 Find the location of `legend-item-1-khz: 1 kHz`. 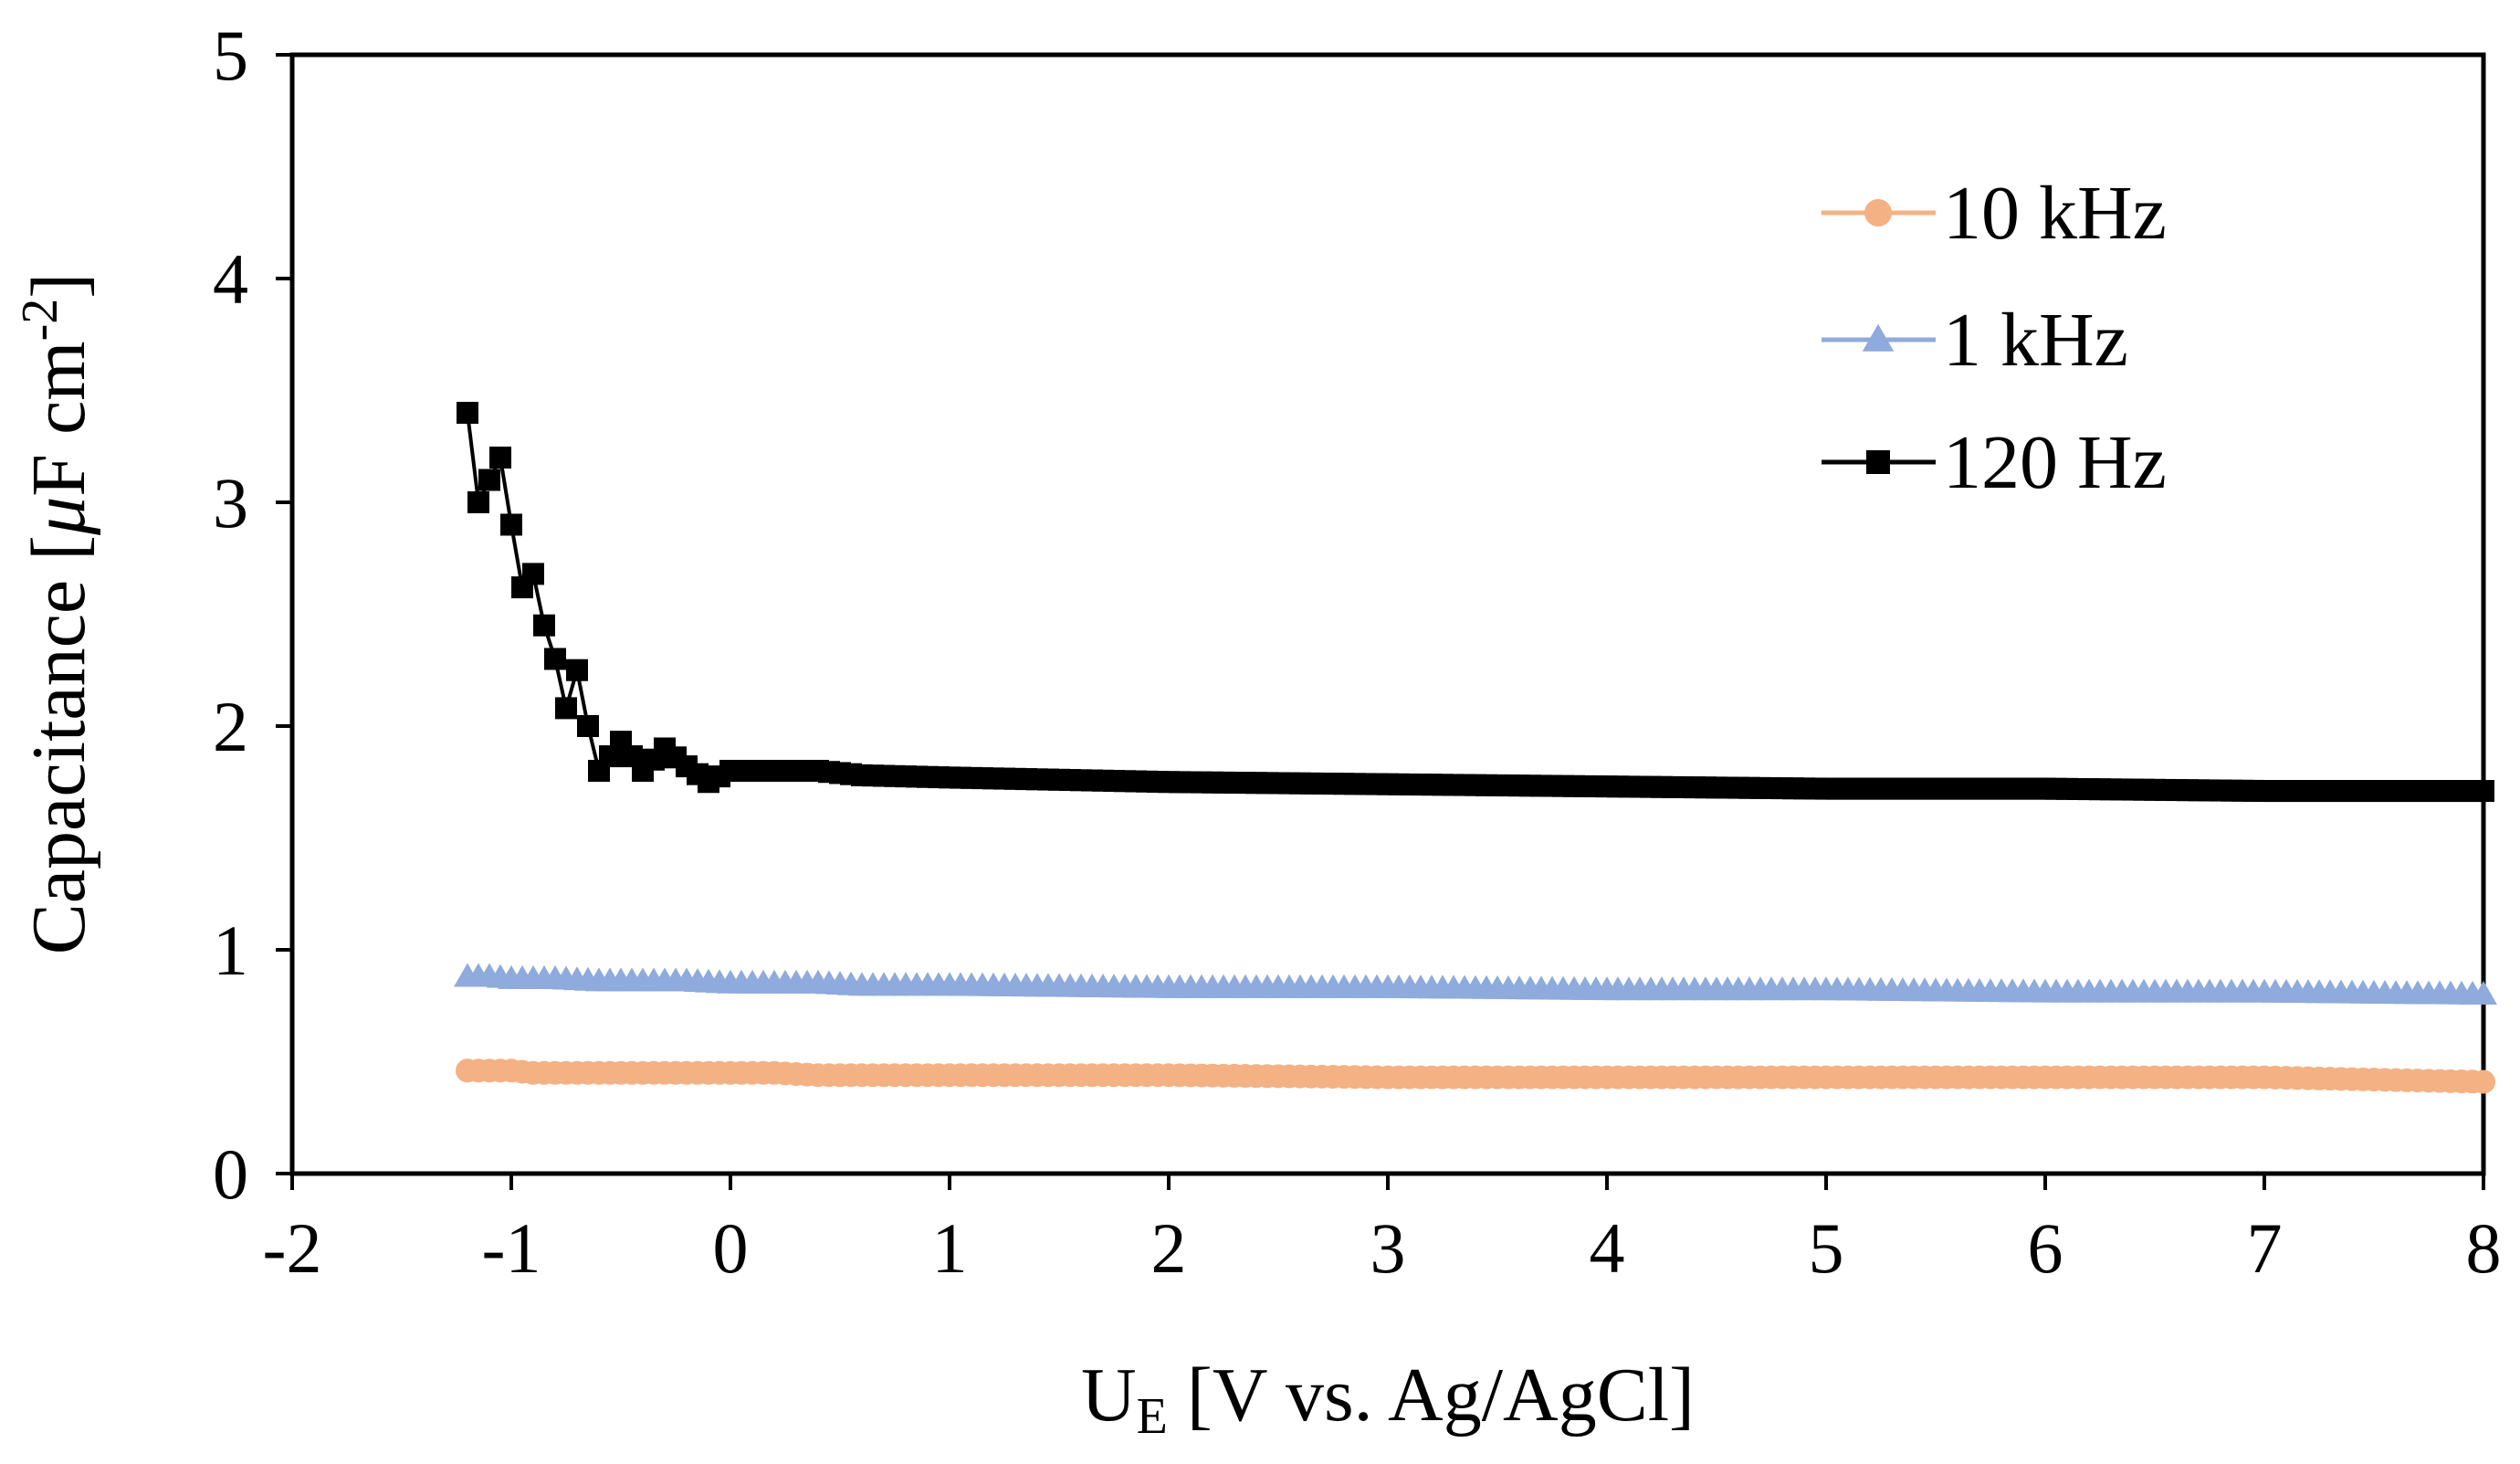

legend-item-1-khz: 1 kHz is located at coordinates (1975, 341).